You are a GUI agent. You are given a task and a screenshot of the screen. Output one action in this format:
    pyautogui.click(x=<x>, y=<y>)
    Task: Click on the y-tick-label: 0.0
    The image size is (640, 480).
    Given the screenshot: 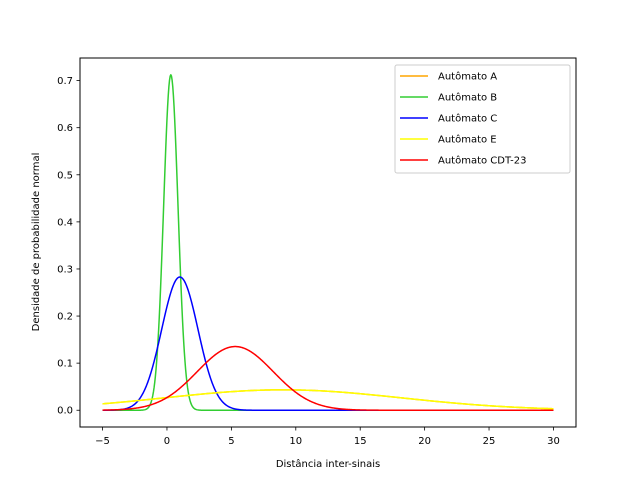 What is the action you would take?
    pyautogui.click(x=65, y=411)
    